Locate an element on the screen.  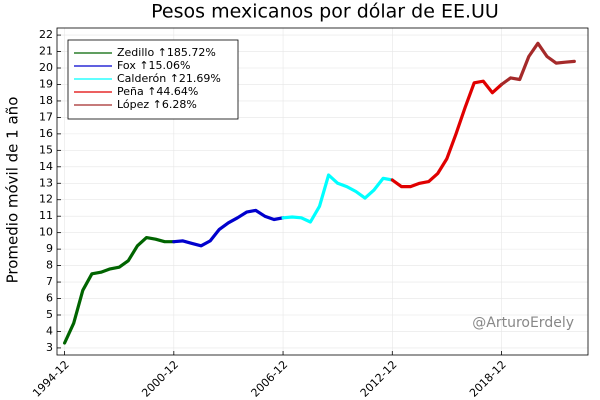
y-axis-label: Promedio móvil de 1 año is located at coordinates (13, 190).